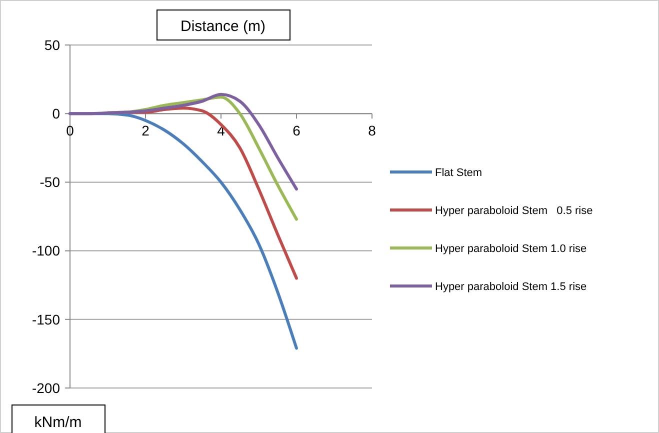 The height and width of the screenshot is (433, 659). I want to click on y-tick-label: 50, so click(52, 44).